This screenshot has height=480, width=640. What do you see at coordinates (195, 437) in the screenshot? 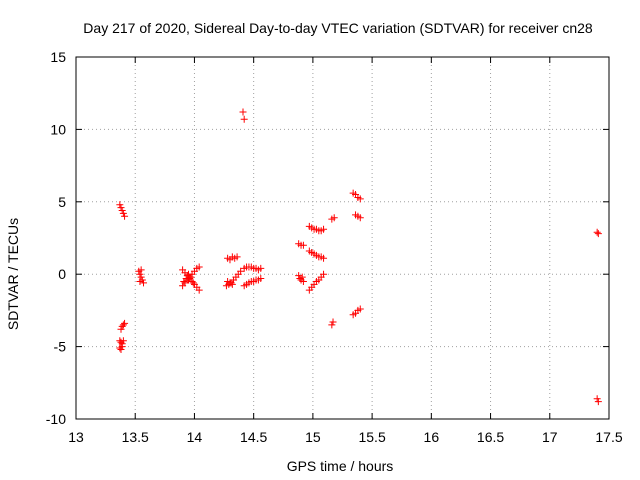
I see `x-tick-label: 14` at bounding box center [195, 437].